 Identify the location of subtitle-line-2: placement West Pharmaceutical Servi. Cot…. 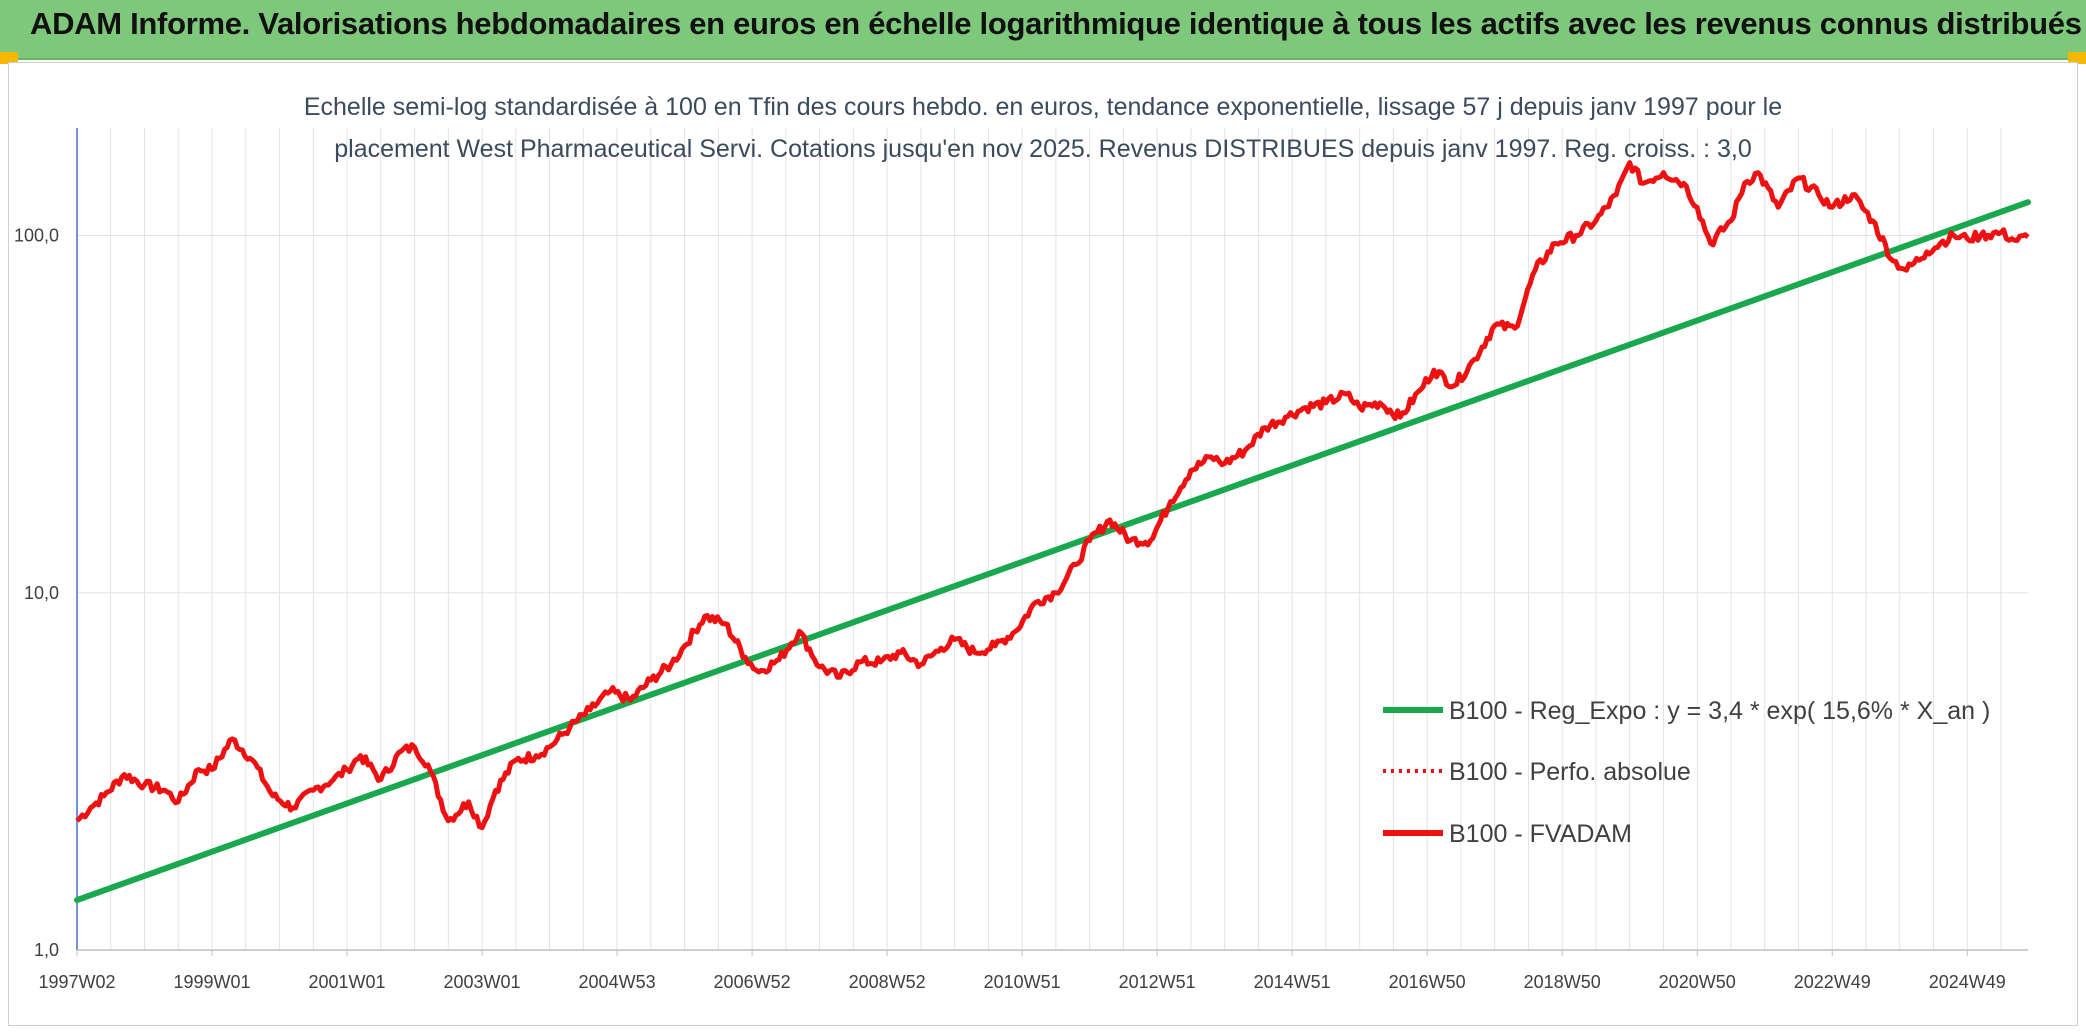
(1043, 149).